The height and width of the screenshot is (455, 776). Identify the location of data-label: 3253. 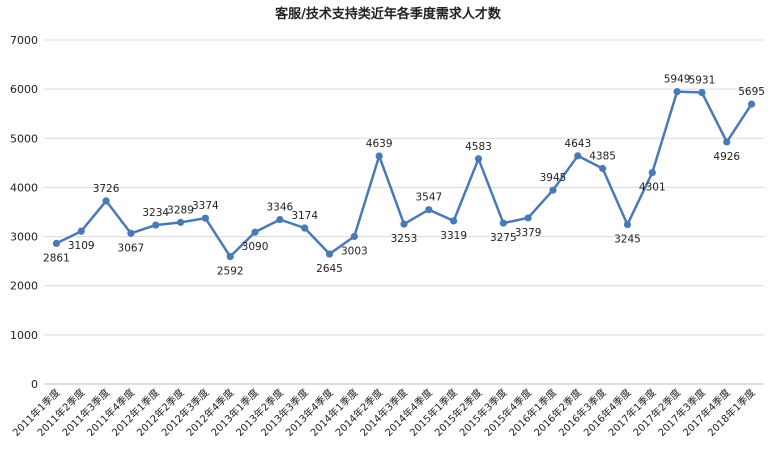
(404, 239).